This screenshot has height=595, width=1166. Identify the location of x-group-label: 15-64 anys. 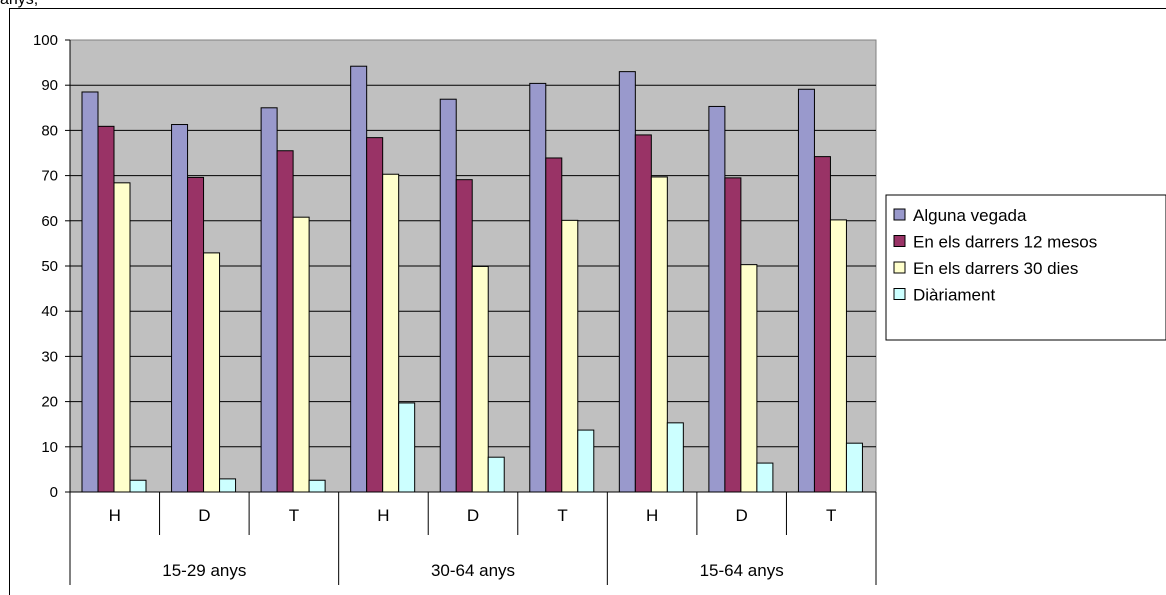
(742, 570).